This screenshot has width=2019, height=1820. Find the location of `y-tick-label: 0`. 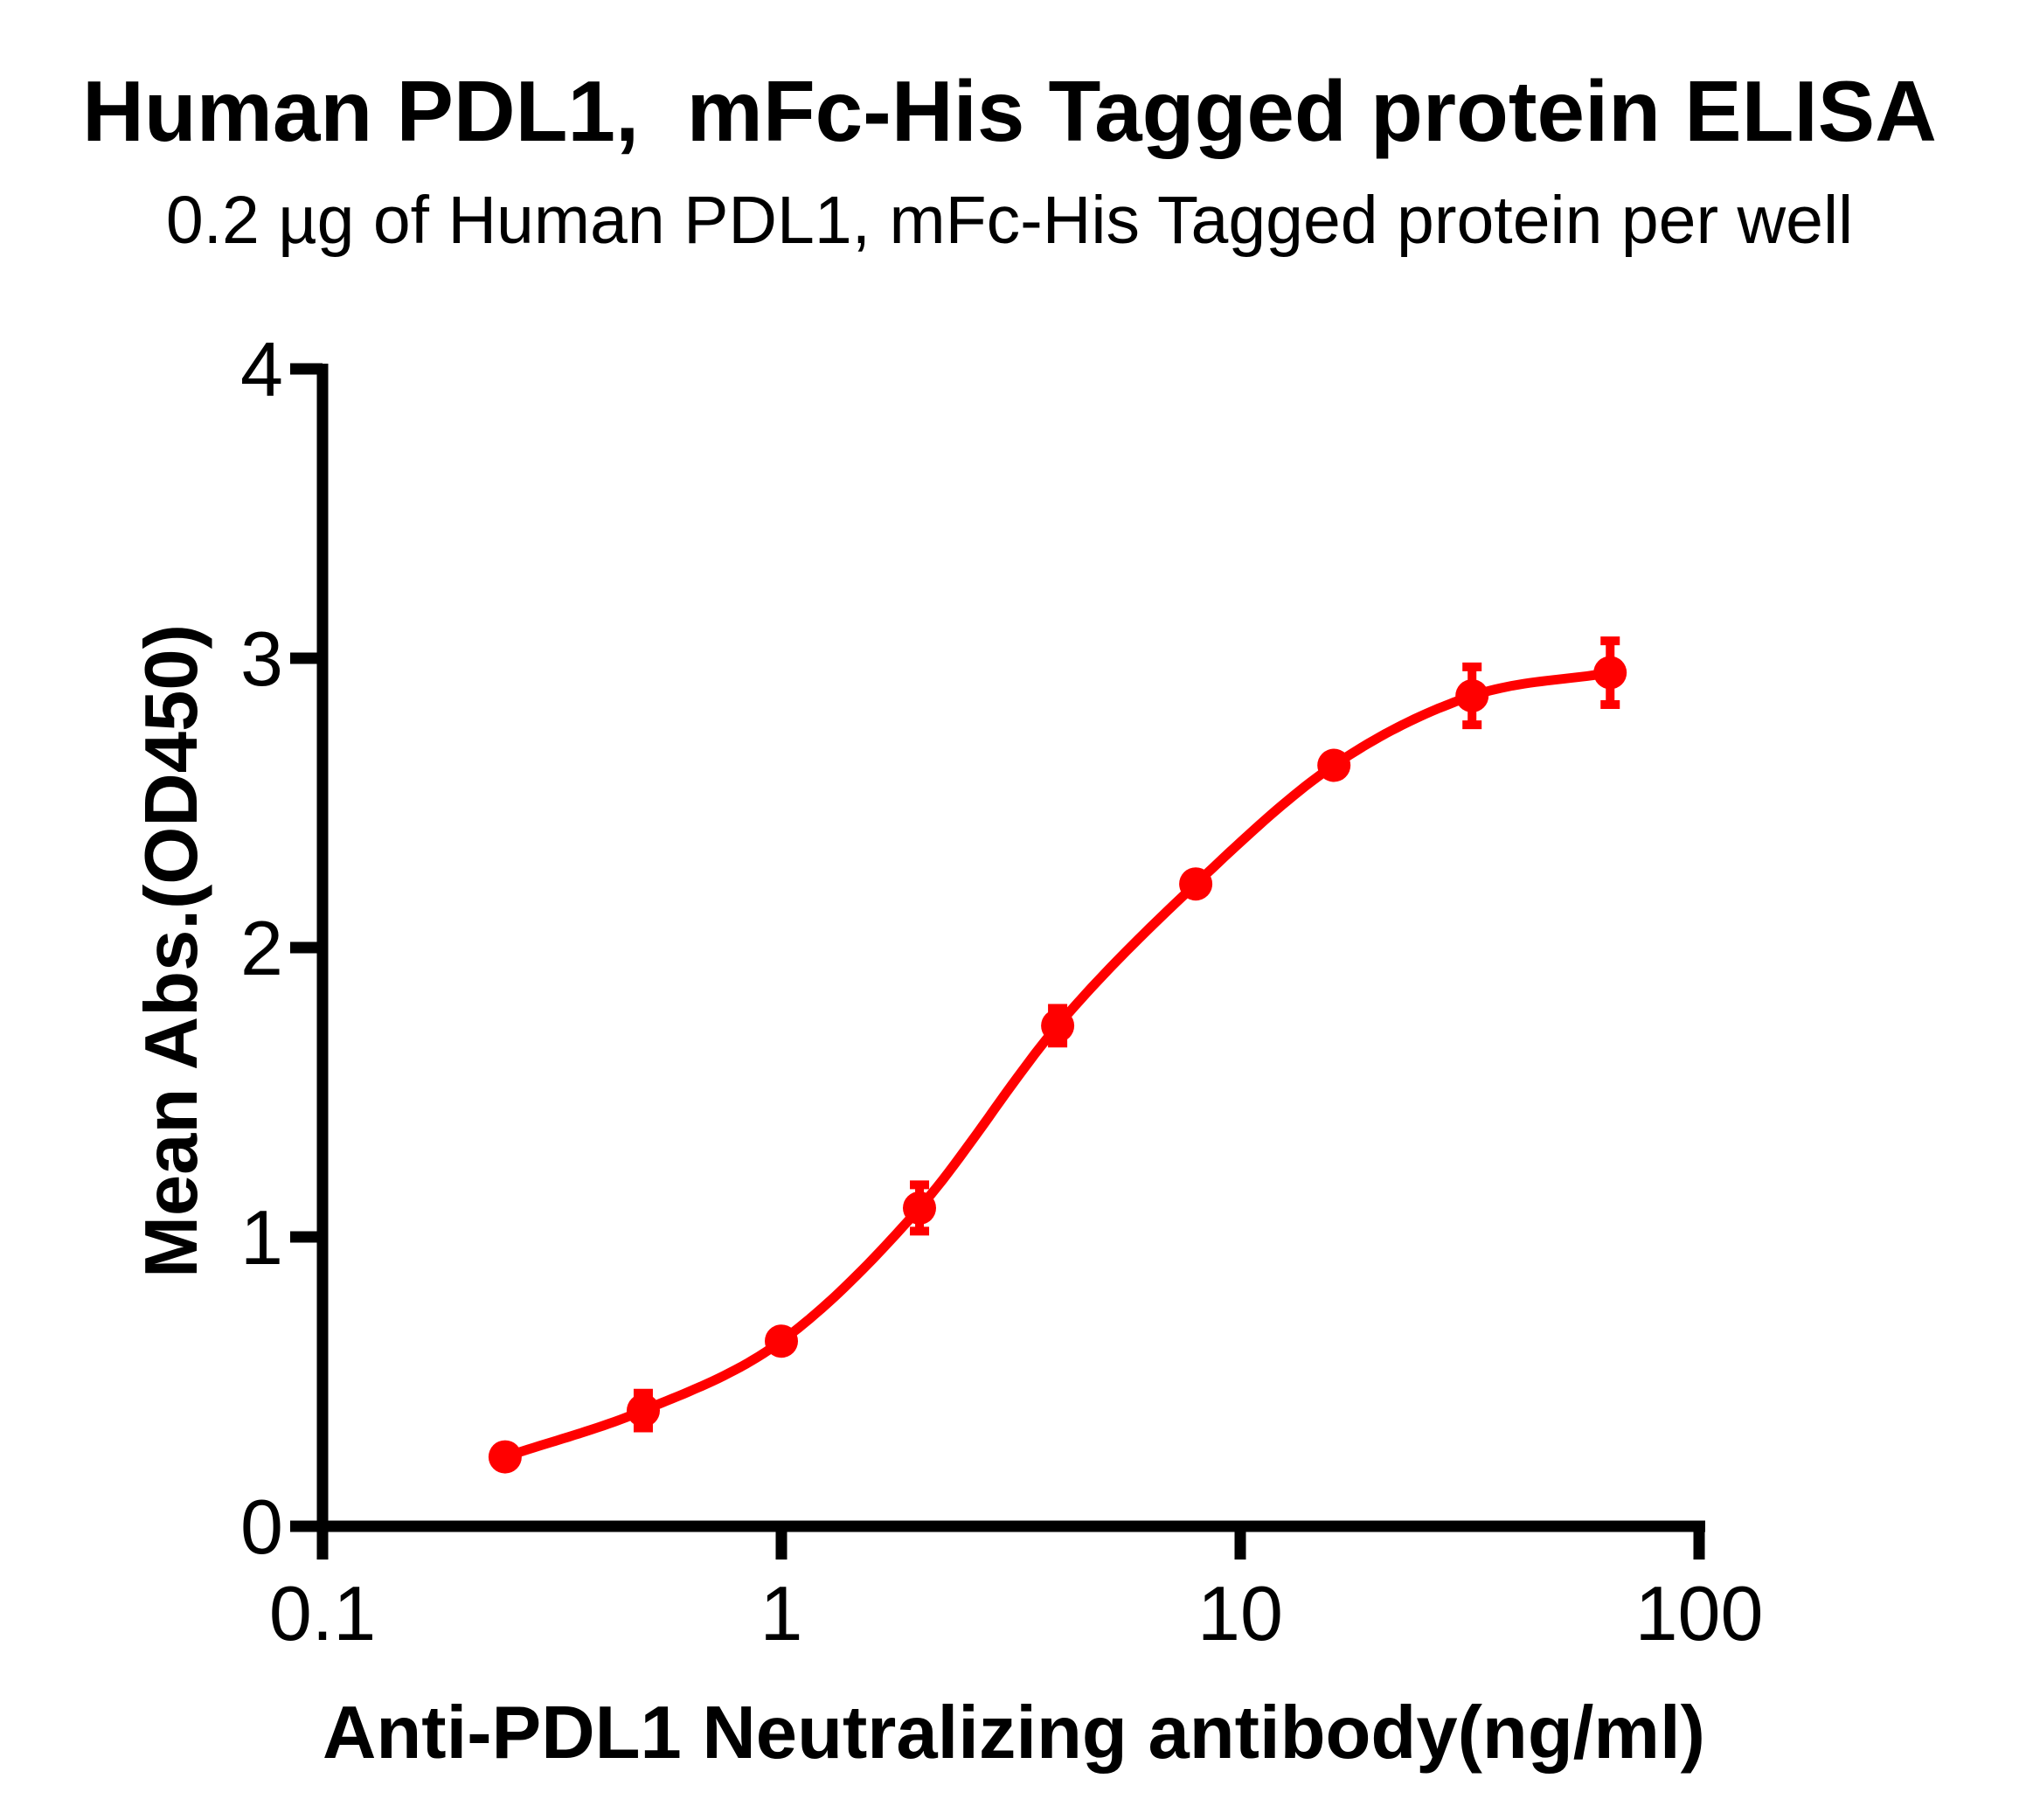

y-tick-label: 0 is located at coordinates (261, 1526).